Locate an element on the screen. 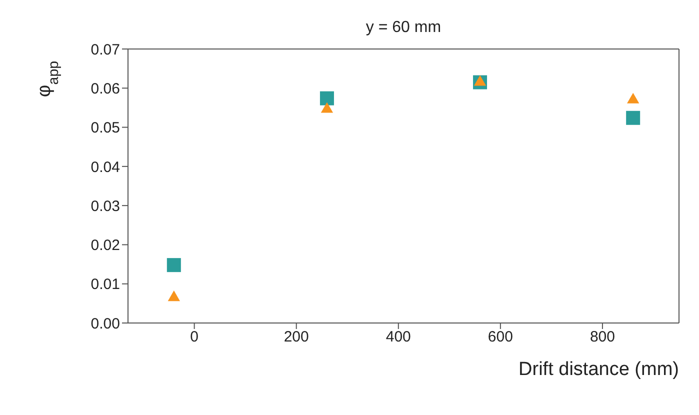 The image size is (699, 415). x-tick-label: 800 is located at coordinates (602, 337).